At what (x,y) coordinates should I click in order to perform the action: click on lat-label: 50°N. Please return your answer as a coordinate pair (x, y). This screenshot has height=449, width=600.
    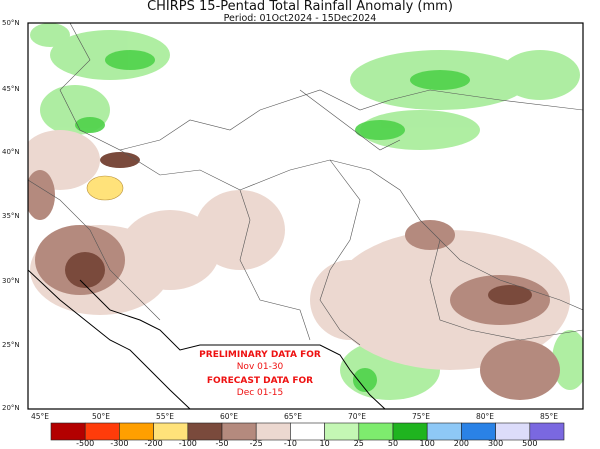
    Looking at the image, I should click on (11, 23).